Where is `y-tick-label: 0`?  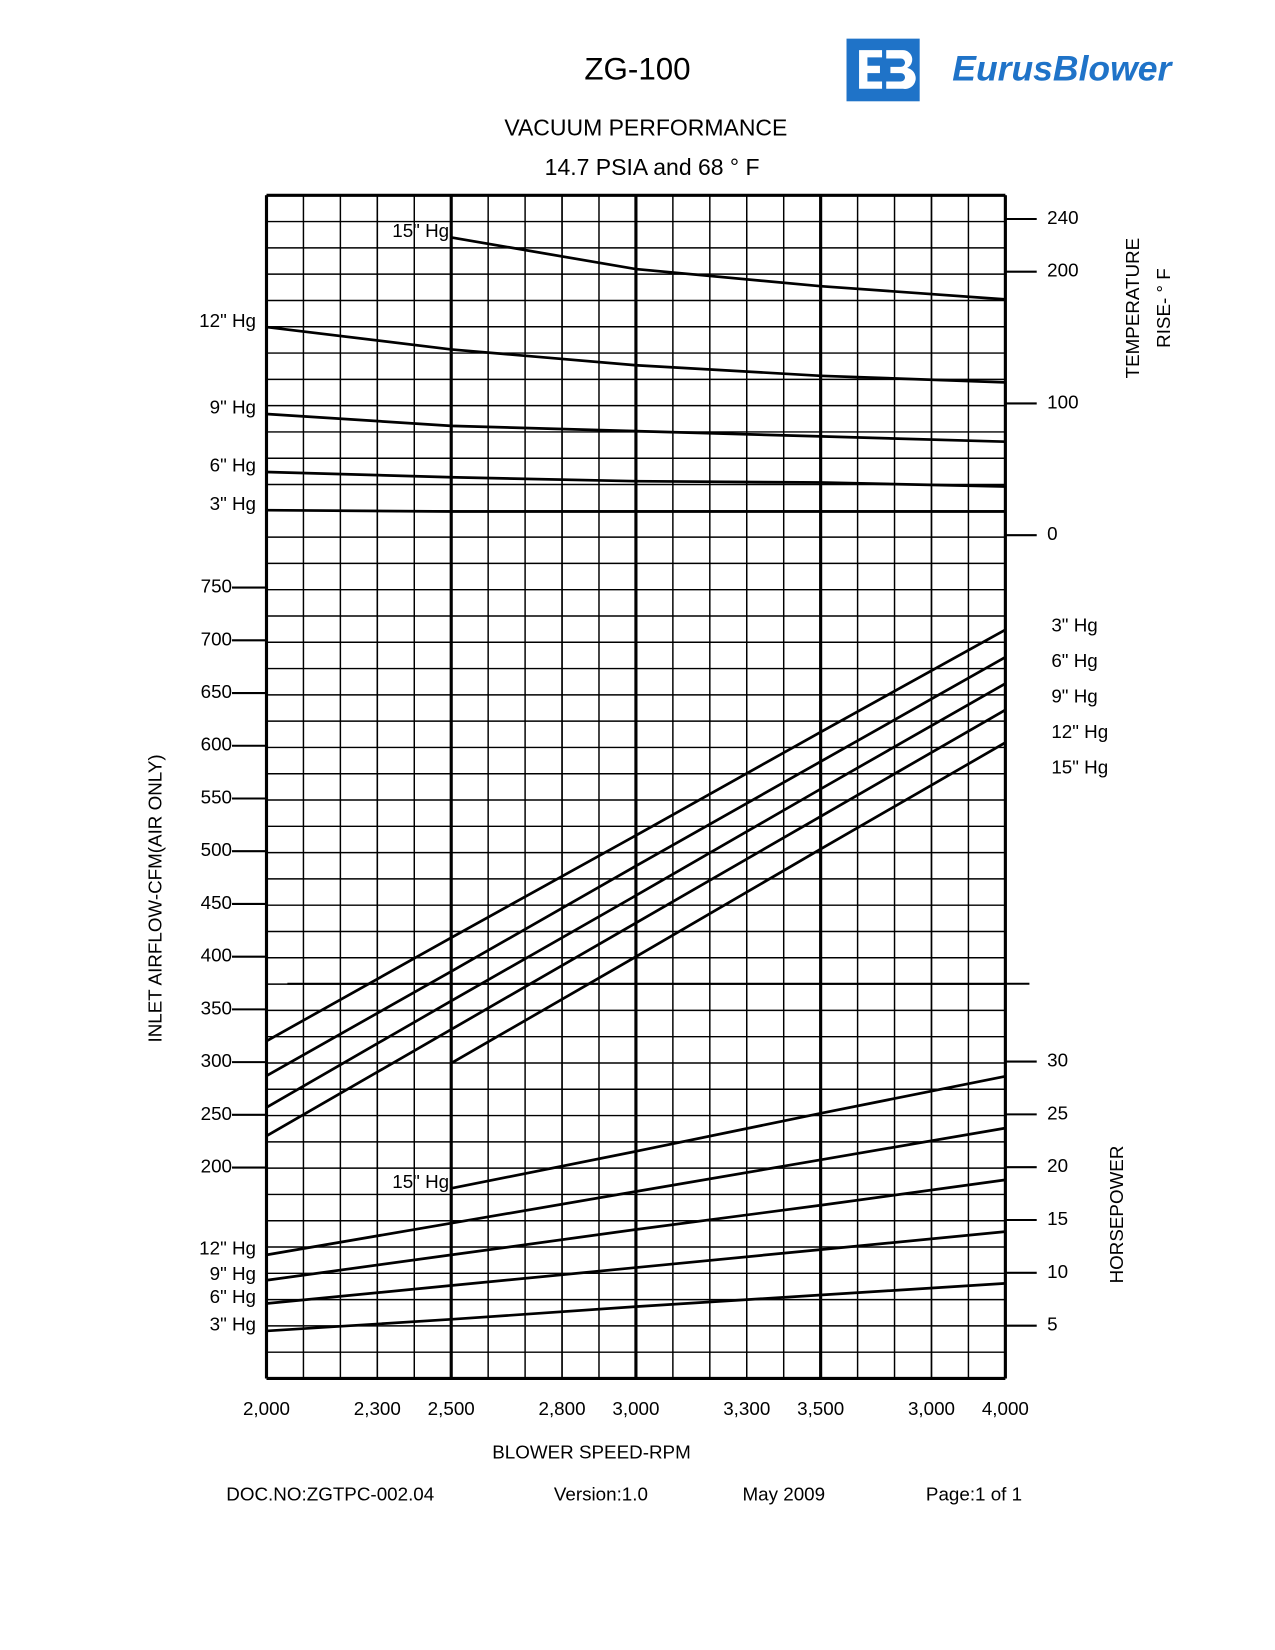 y-tick-label: 0 is located at coordinates (1052, 533).